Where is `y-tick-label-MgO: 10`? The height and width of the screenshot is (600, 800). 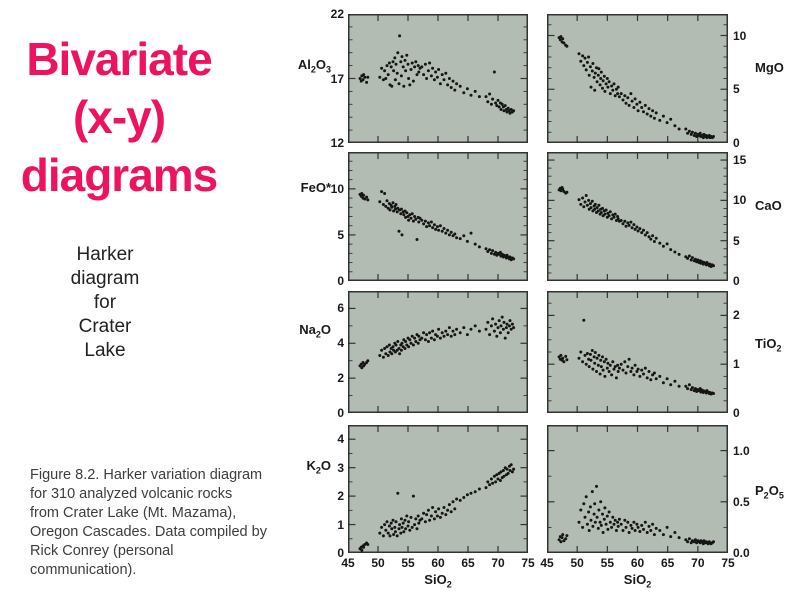
y-tick-label-MgO: 10 is located at coordinates (740, 35).